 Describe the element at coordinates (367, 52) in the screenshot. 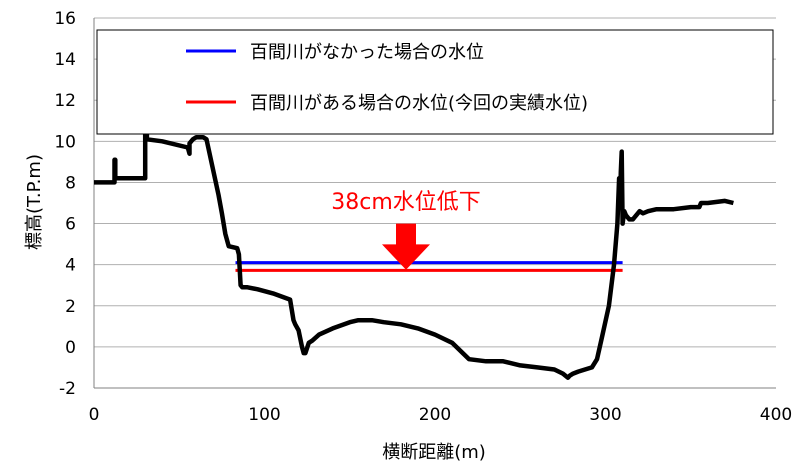

I see `legend-label-0: 百間川がなかった場合の水位` at that location.